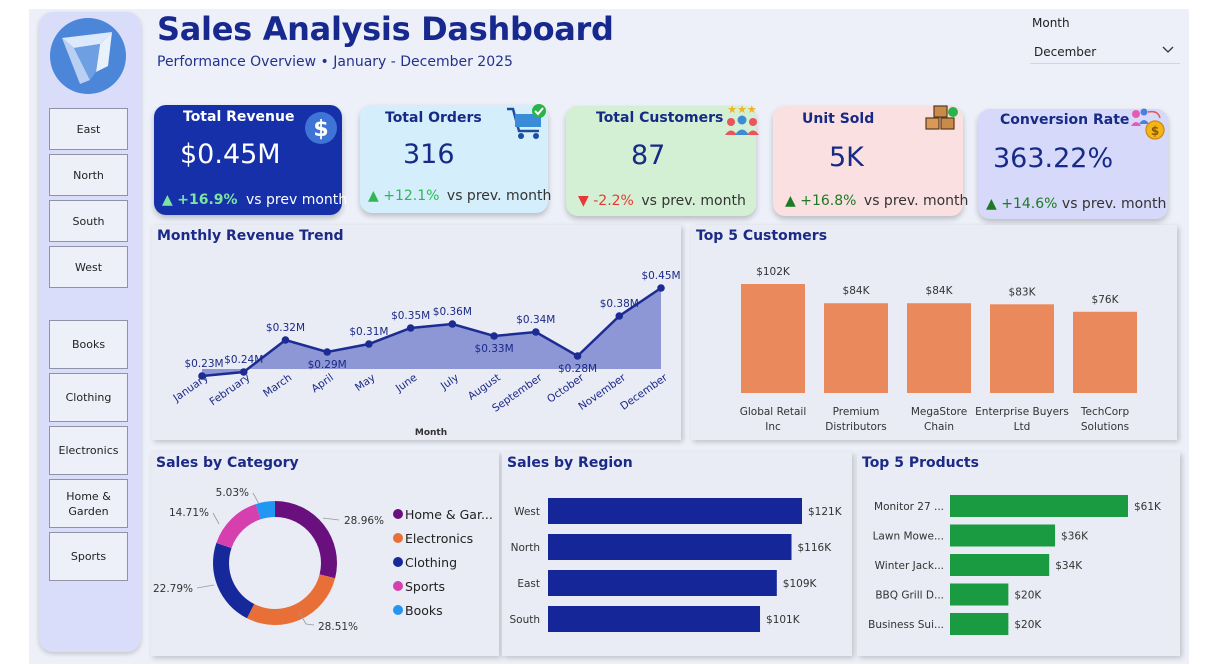 This screenshot has height=666, width=1216. I want to click on data-label: $0.38M, so click(619, 304).